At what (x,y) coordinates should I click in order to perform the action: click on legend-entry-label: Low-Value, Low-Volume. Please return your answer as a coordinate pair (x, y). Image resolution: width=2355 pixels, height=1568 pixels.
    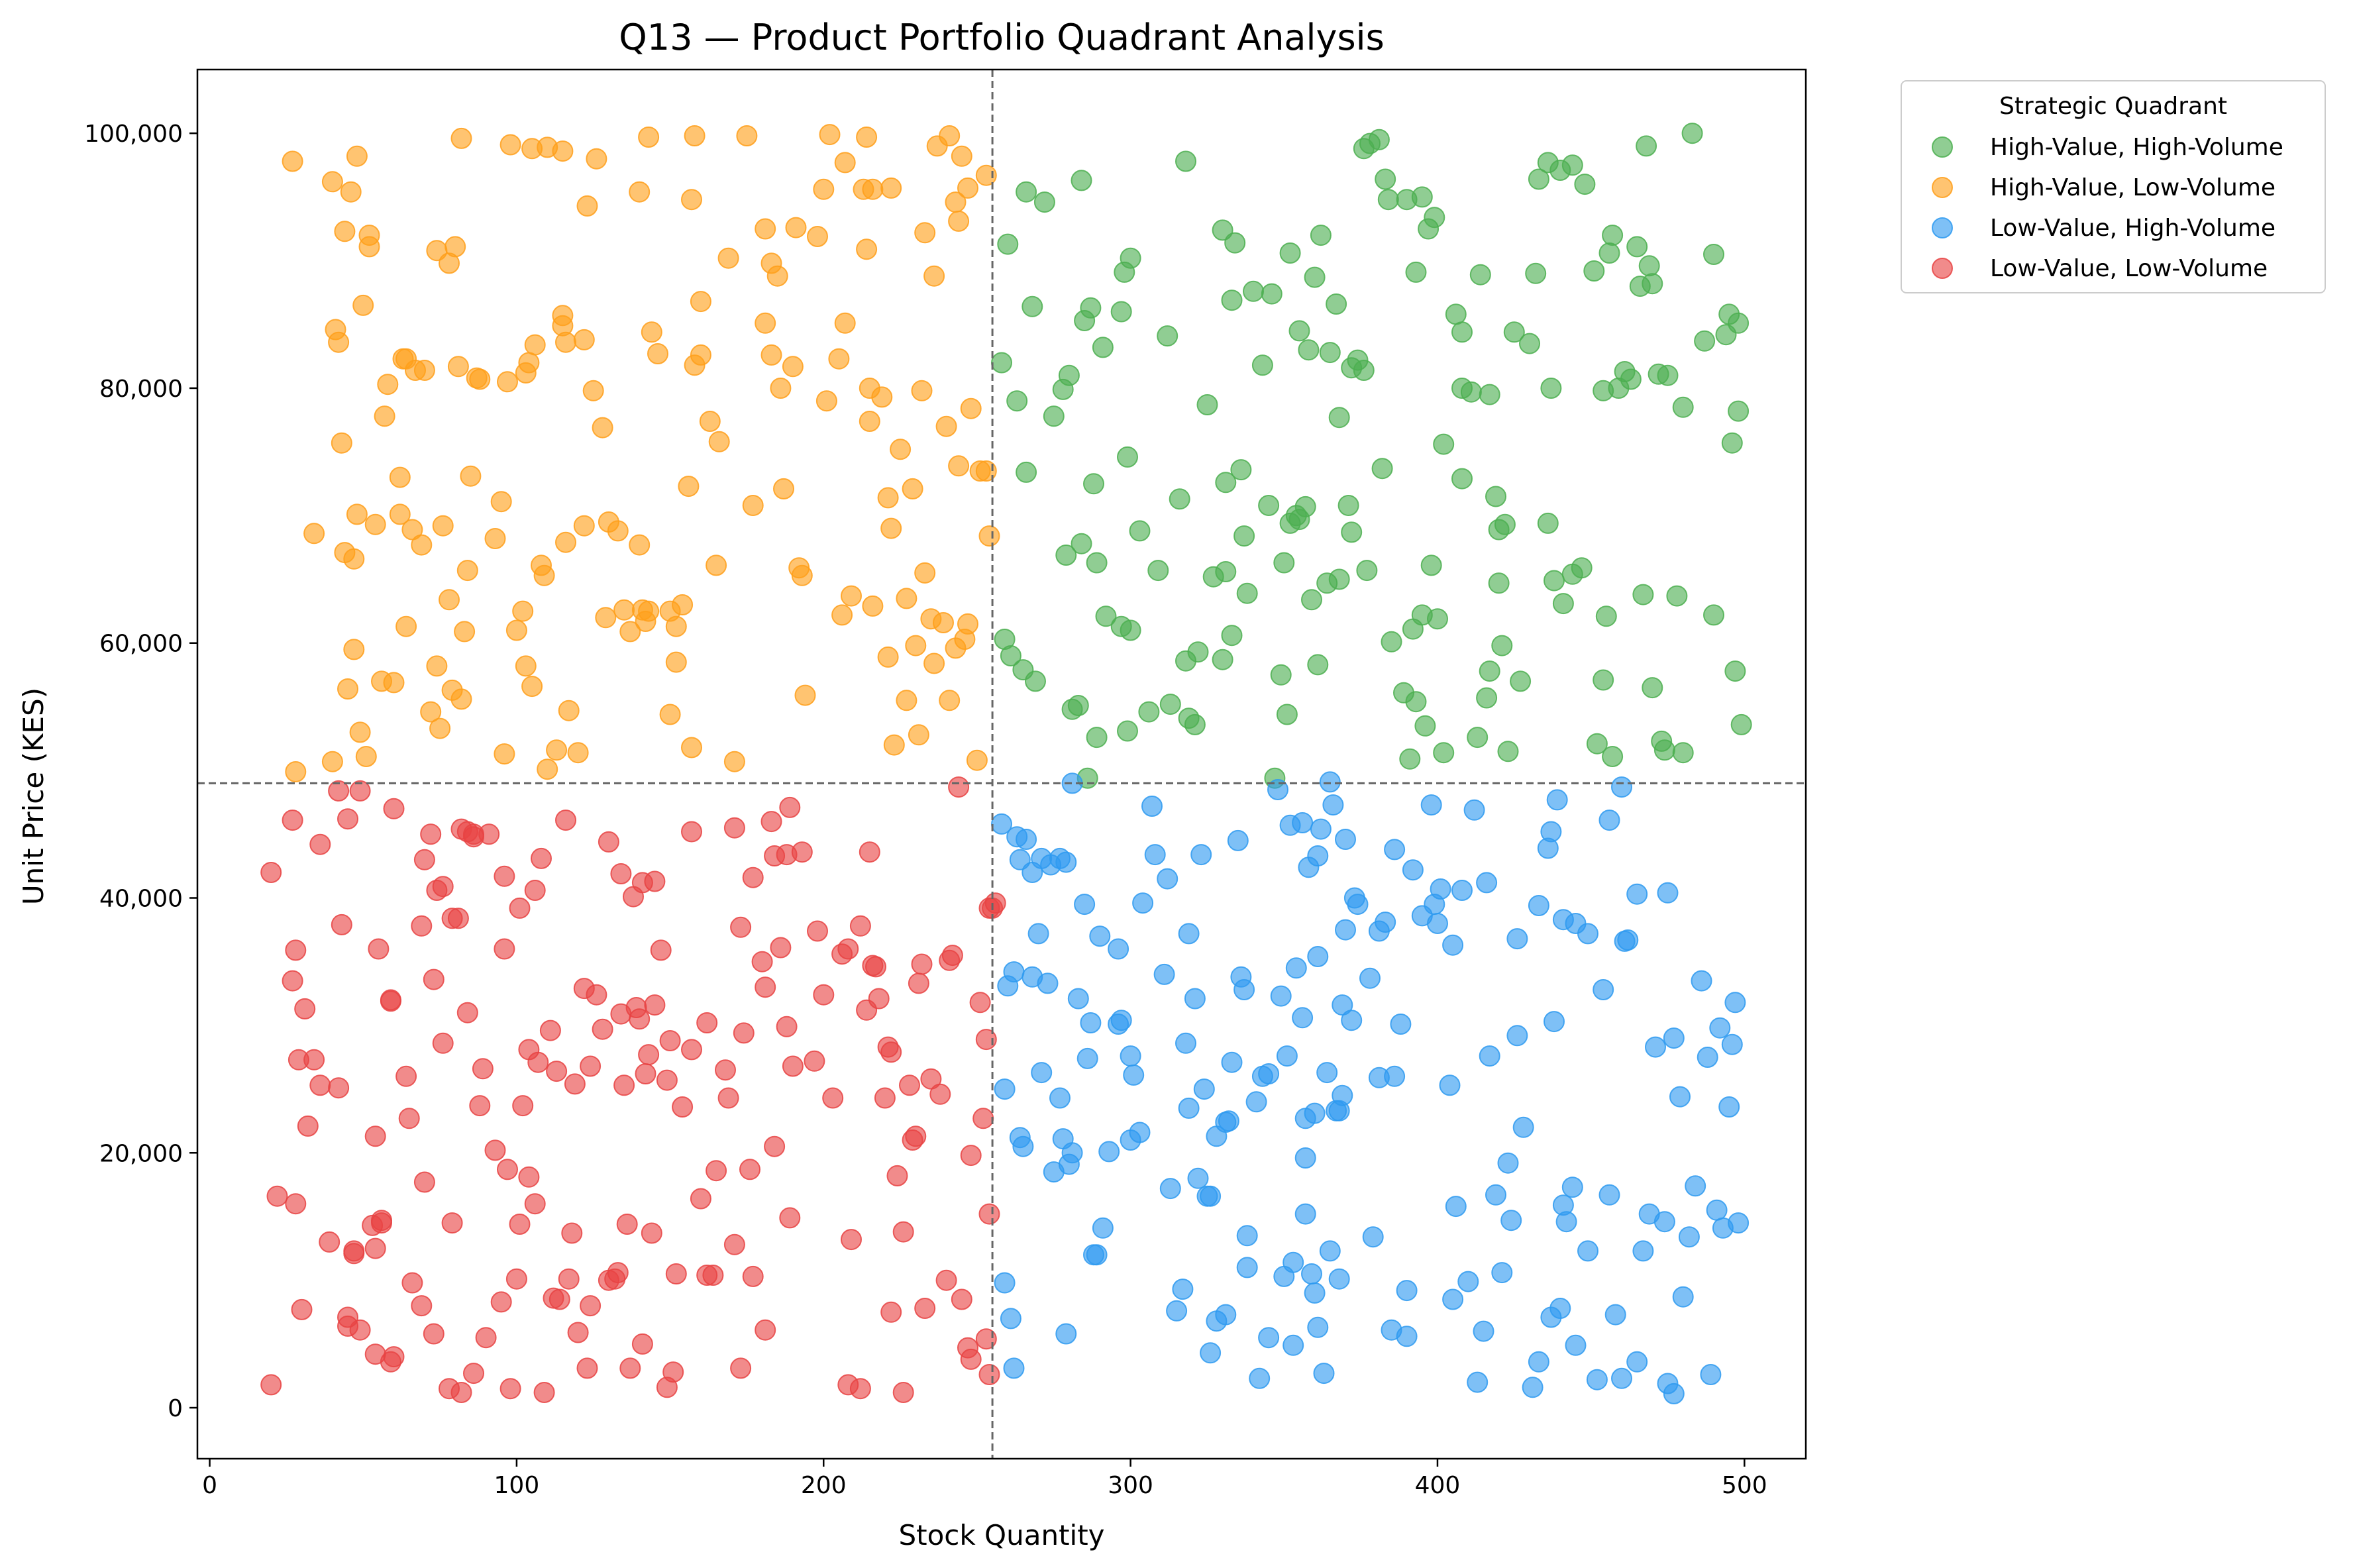
    Looking at the image, I should click on (2129, 268).